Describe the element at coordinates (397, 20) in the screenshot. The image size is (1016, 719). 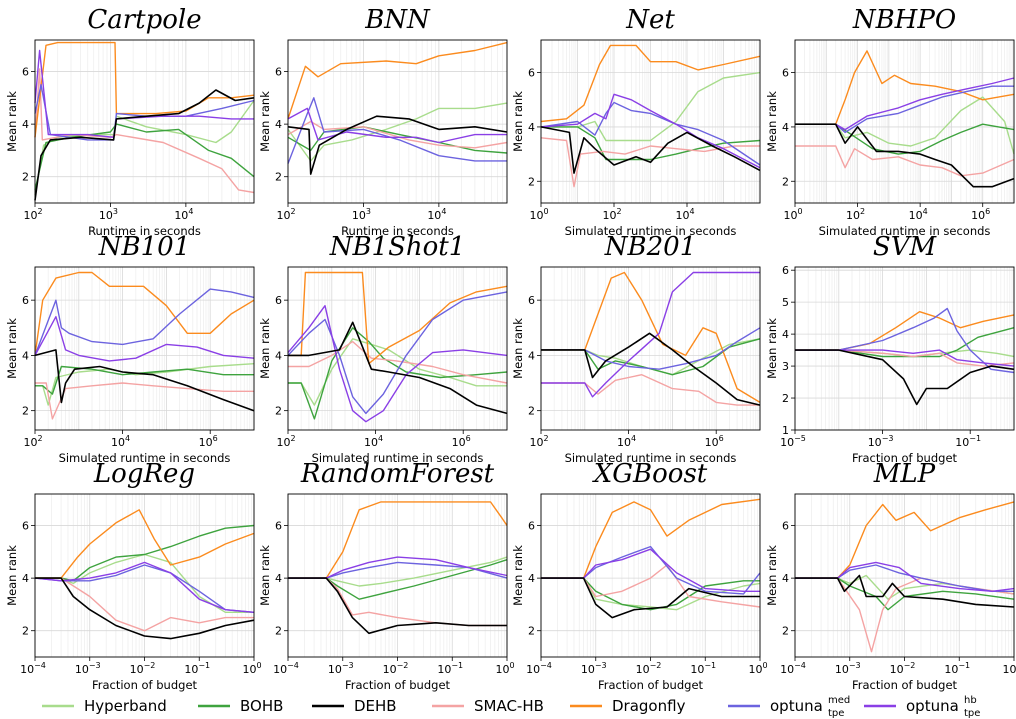
I see `panel-title: BNN` at that location.